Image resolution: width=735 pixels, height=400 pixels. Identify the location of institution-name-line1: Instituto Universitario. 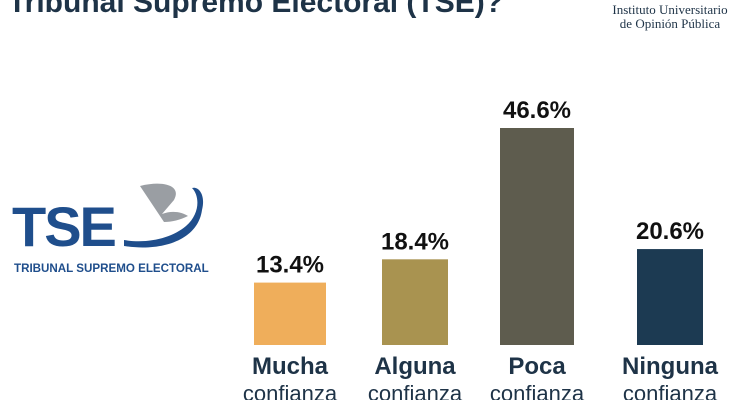
(670, 9).